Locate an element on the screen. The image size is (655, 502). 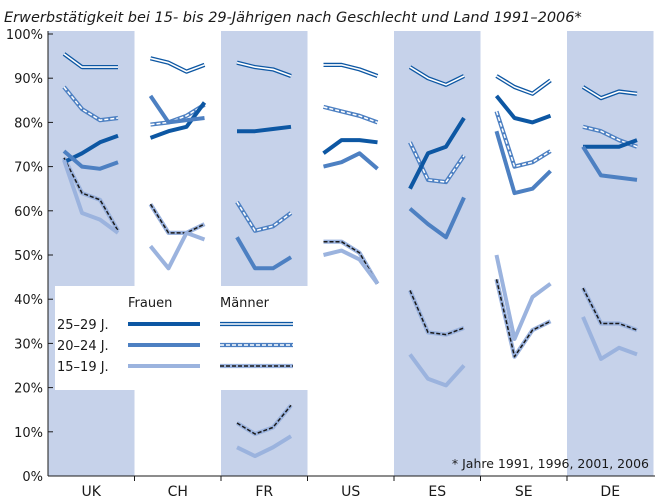
series-m-nner-15-19-j--fr is located at coordinates (264, 420).